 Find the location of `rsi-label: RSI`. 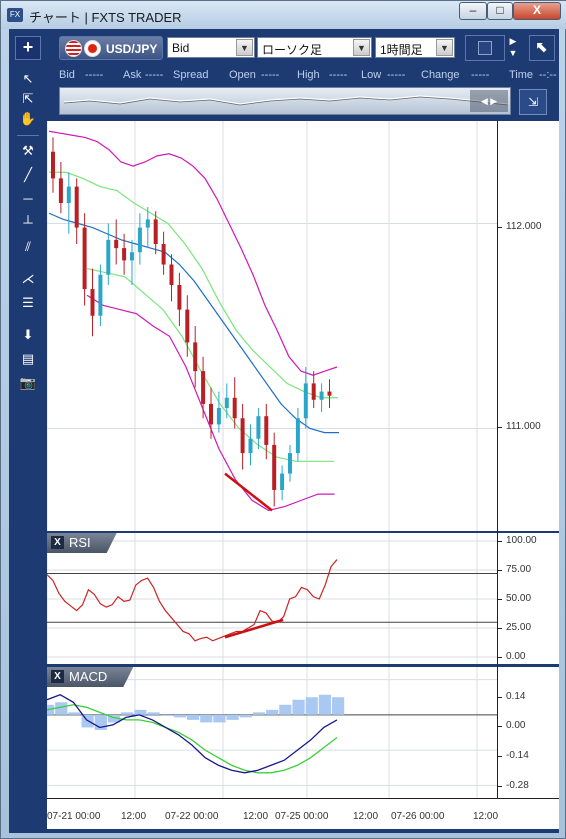

rsi-label: RSI is located at coordinates (80, 542).